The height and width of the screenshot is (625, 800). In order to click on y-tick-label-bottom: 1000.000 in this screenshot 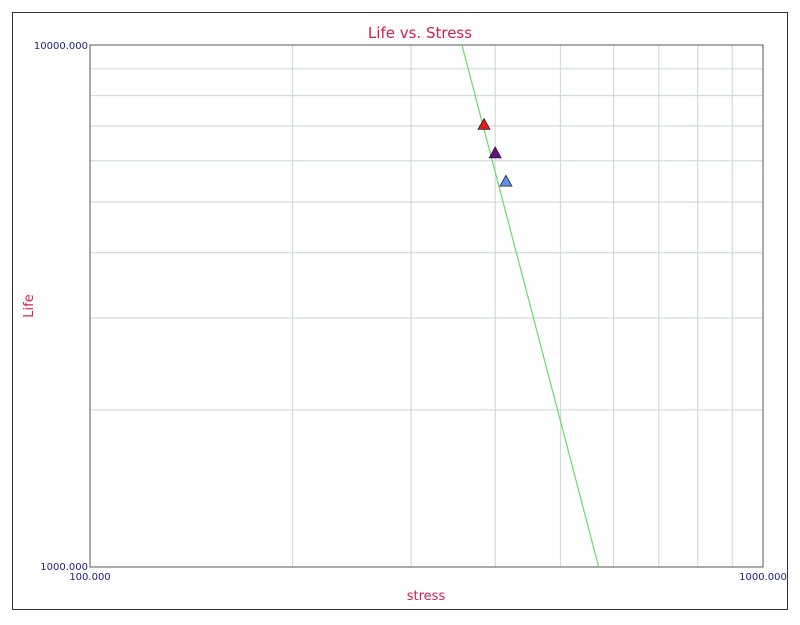, I will do `click(64, 567)`.